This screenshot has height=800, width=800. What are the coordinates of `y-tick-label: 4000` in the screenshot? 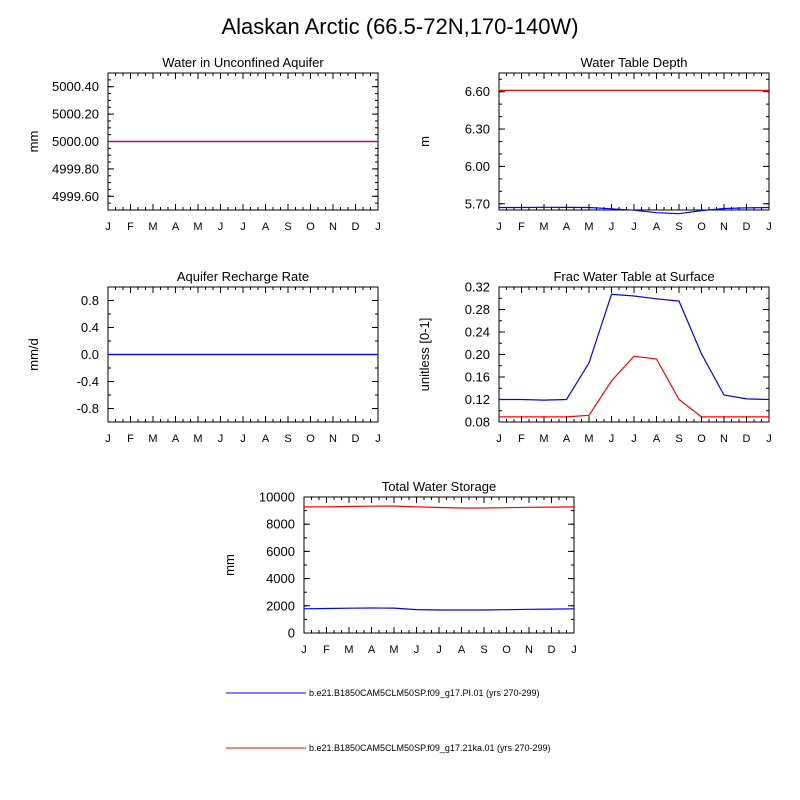 It's located at (280, 578).